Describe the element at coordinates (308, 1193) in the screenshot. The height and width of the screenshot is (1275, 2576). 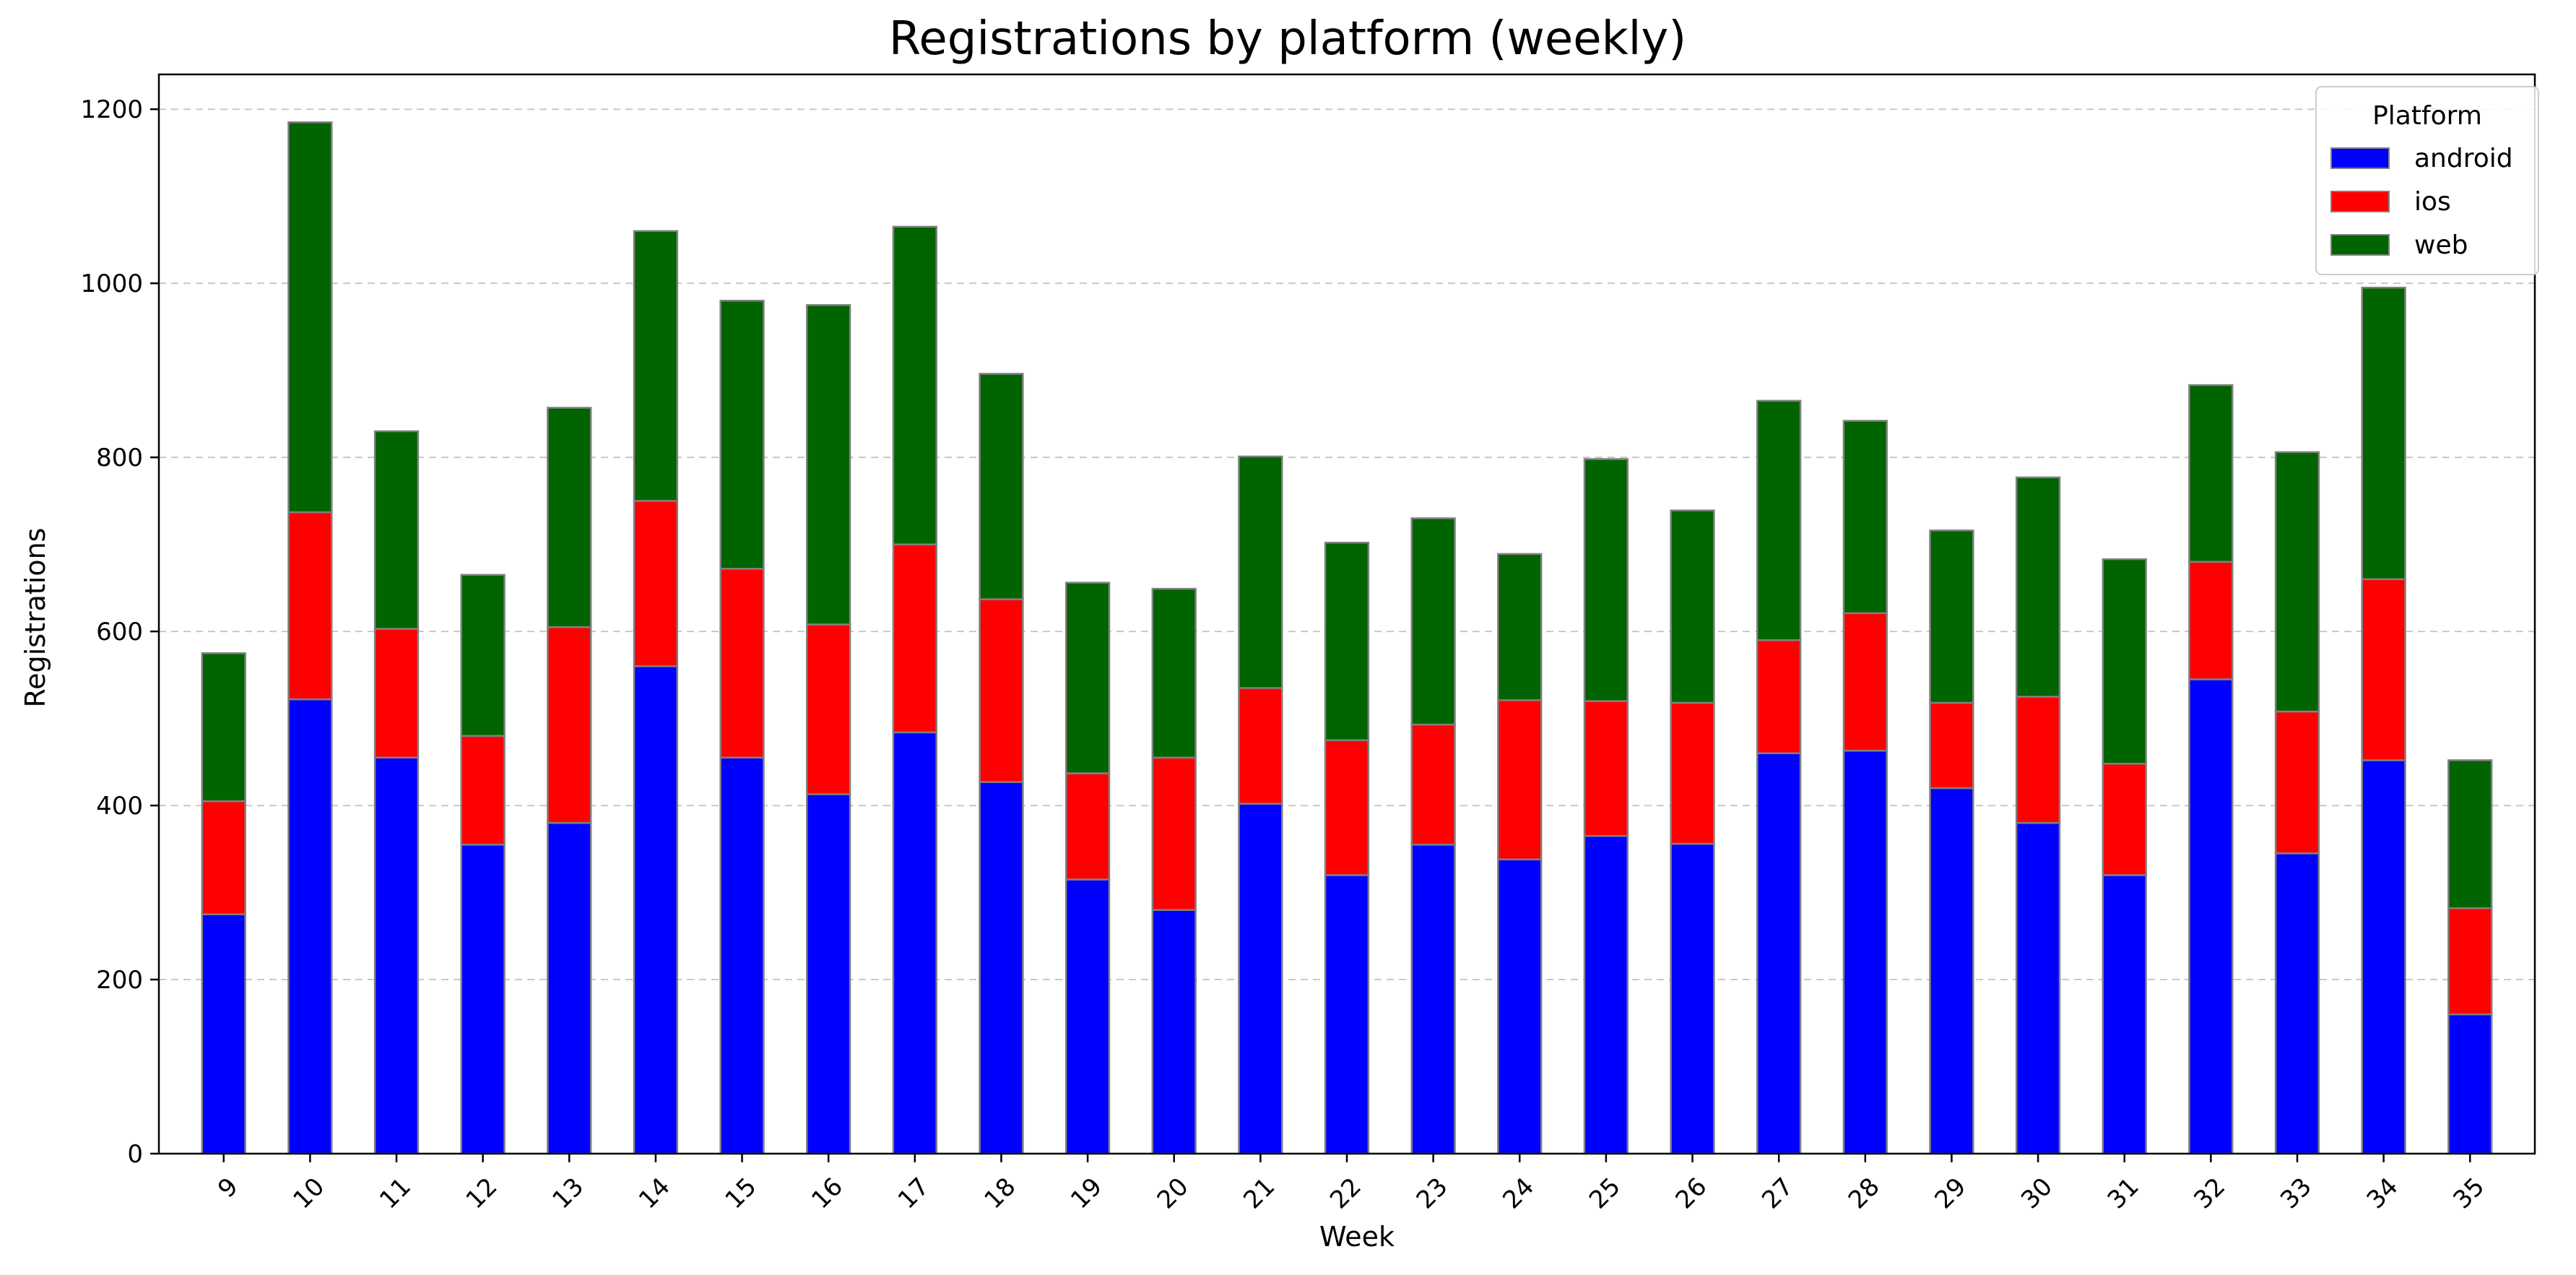
I see `x-tick-label: 10` at that location.